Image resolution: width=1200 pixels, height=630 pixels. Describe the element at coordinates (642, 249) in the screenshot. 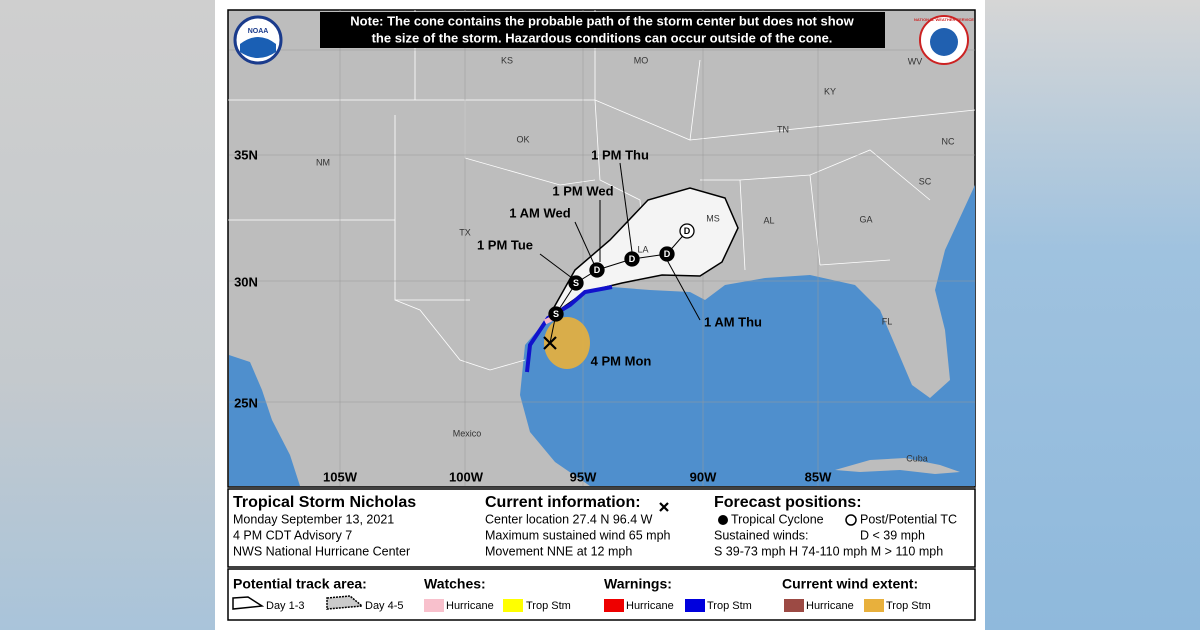

I see `state-label: LA` at that location.